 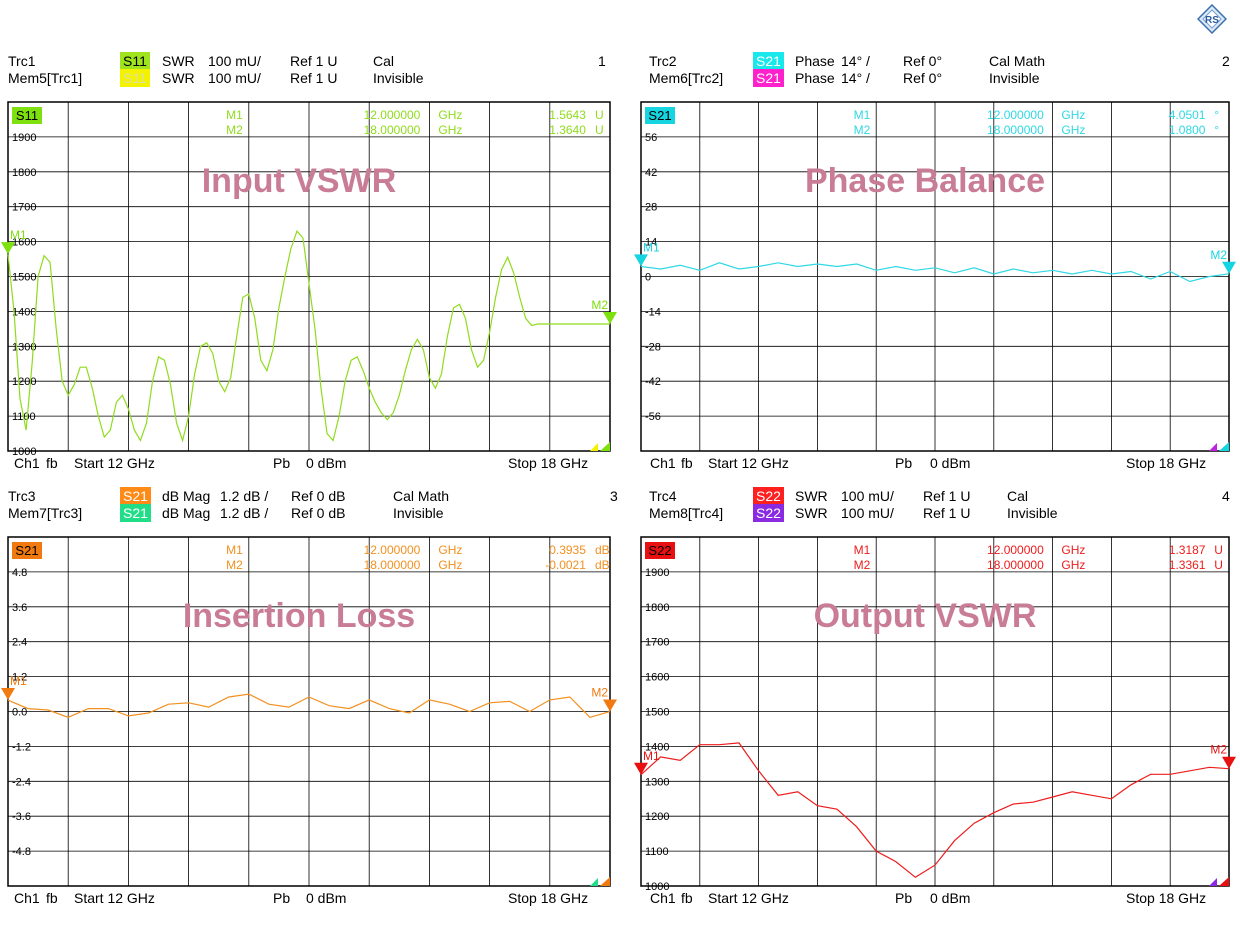 I want to click on trace-name: Trc2, so click(x=663, y=61).